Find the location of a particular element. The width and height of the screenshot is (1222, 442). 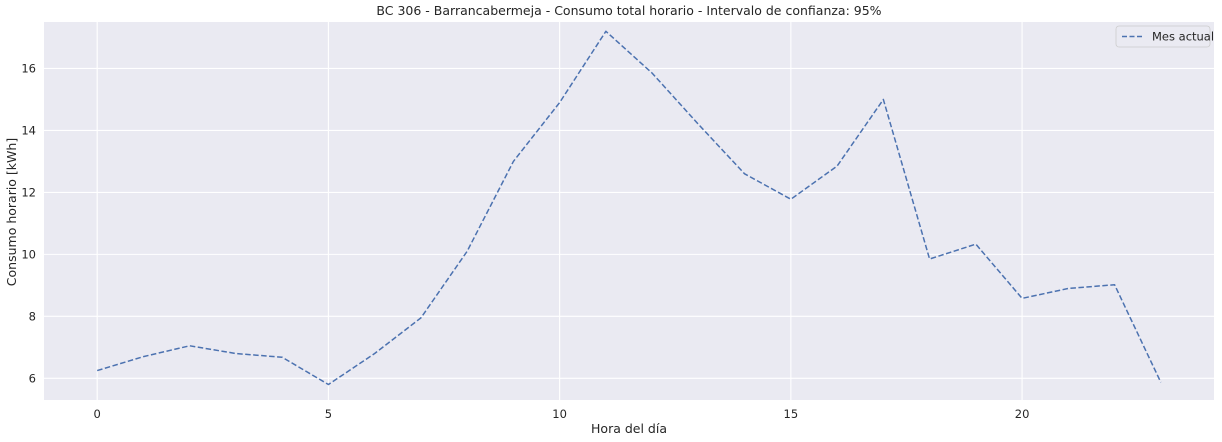

x-tick-label: 5 is located at coordinates (328, 414).